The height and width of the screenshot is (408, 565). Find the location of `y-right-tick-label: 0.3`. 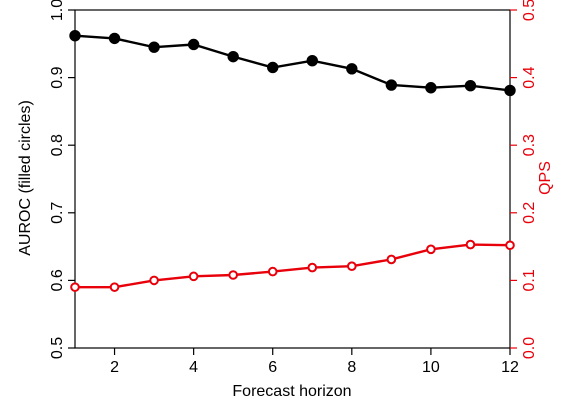

y-right-tick-label: 0.3 is located at coordinates (529, 145).